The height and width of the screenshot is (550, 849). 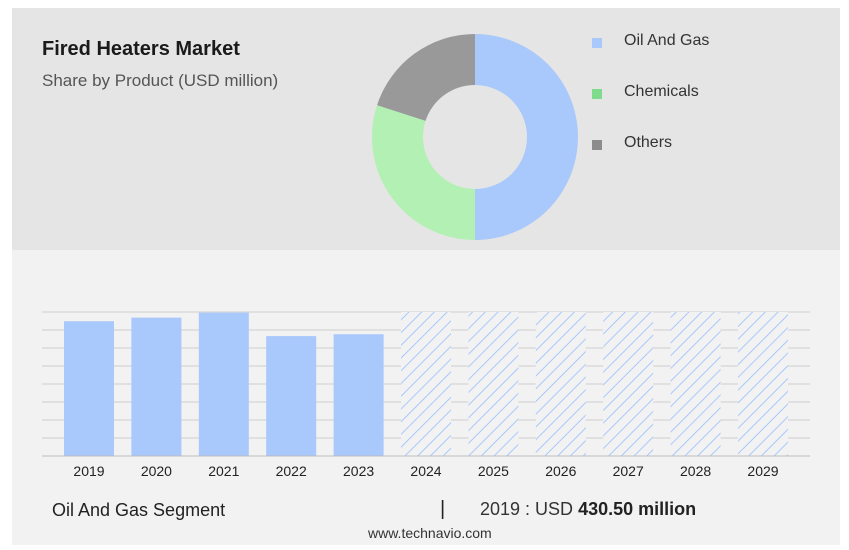 I want to click on donut-chart, so click(x=475, y=137).